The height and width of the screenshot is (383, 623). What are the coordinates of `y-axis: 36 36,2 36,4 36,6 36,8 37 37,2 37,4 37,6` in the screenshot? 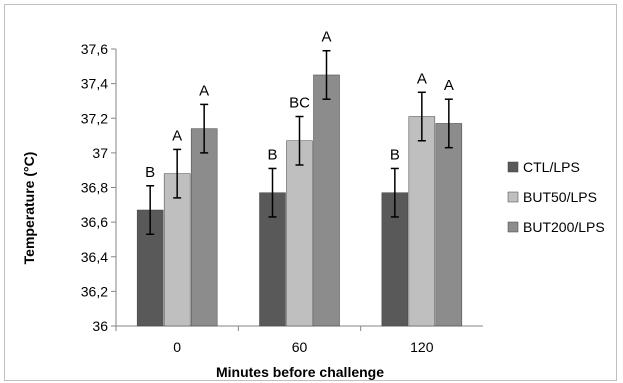 It's located at (99, 187).